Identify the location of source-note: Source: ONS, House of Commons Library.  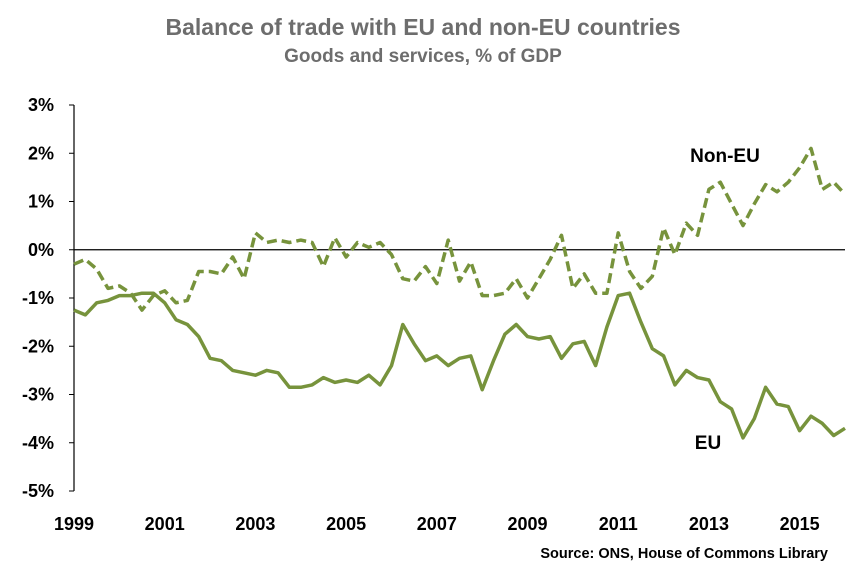
(684, 554).